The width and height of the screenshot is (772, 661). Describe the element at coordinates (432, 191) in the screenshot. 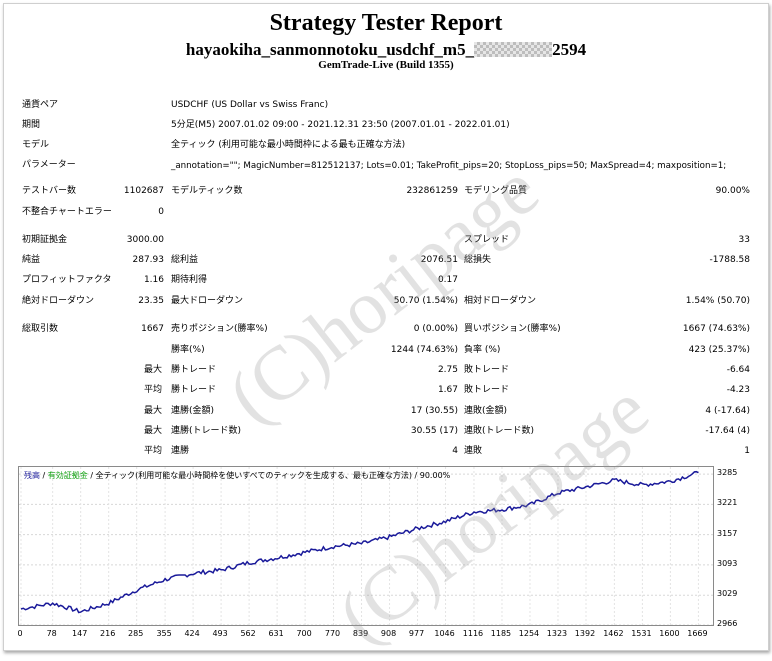

I see `ticks-value: 232861259` at that location.